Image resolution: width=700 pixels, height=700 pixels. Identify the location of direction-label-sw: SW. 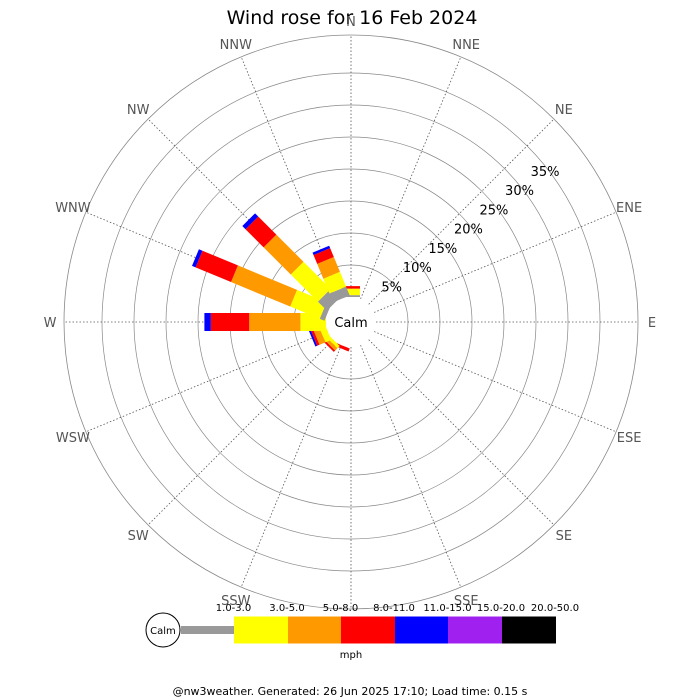
(138, 536).